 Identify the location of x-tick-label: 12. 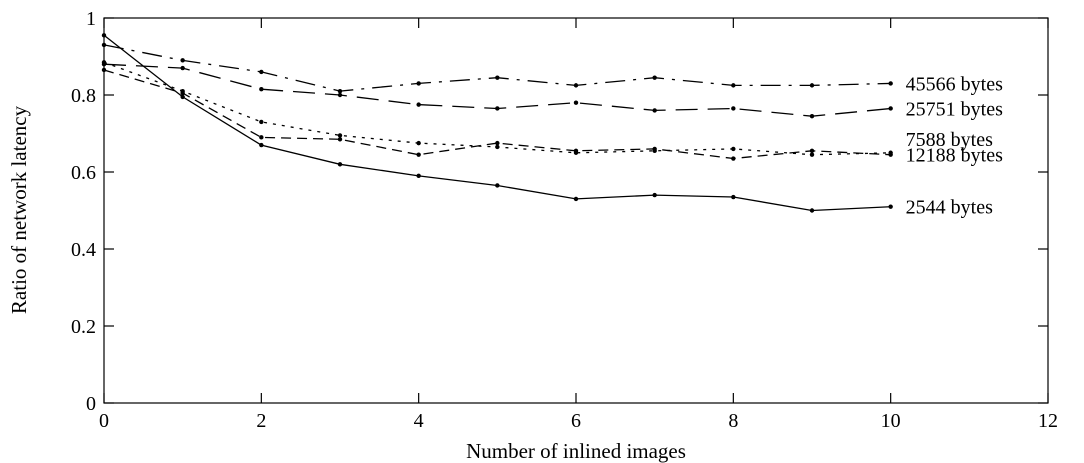
(1048, 421).